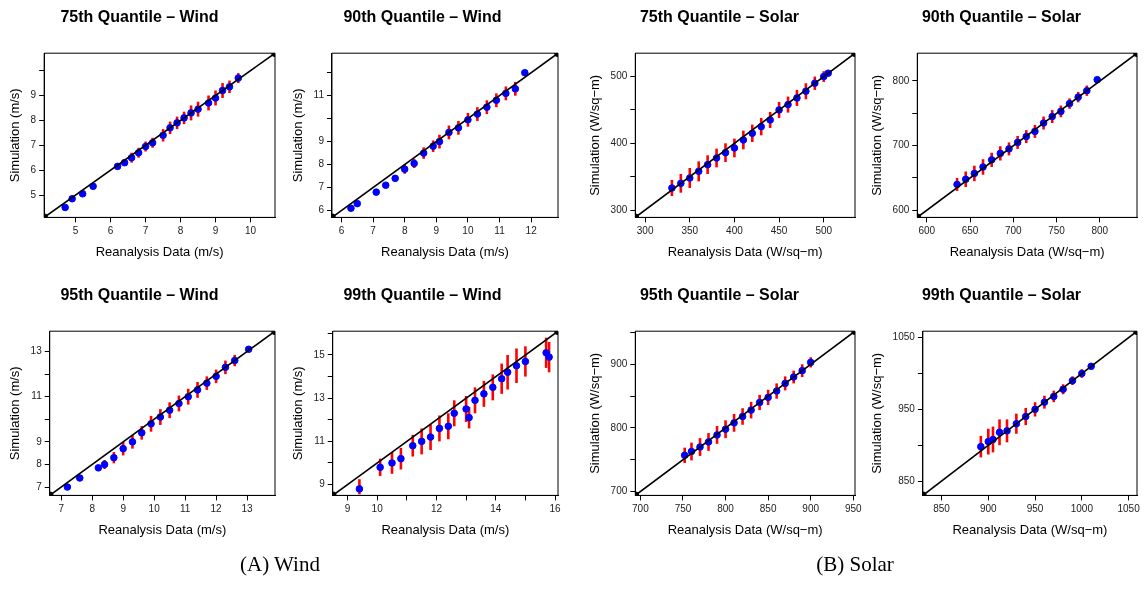  I want to click on chart-title: 75th Quantile – Solar, so click(719, 17).